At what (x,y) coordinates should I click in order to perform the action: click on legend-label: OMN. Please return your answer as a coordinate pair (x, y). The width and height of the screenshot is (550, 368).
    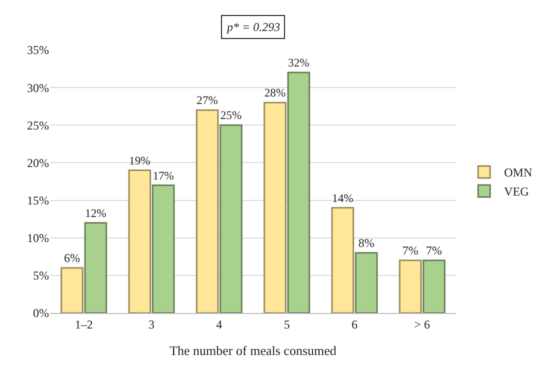
    Looking at the image, I should click on (518, 173).